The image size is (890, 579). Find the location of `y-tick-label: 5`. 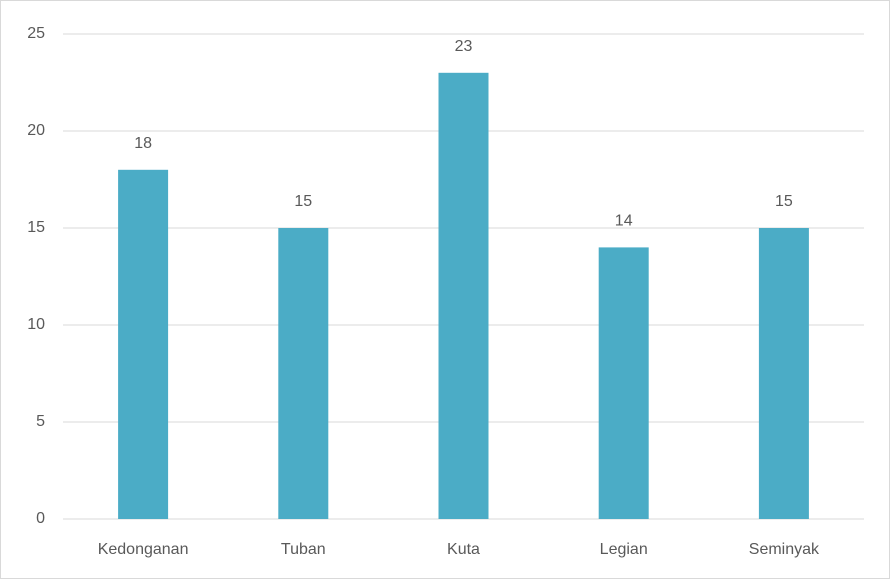

y-tick-label: 5 is located at coordinates (40, 421).